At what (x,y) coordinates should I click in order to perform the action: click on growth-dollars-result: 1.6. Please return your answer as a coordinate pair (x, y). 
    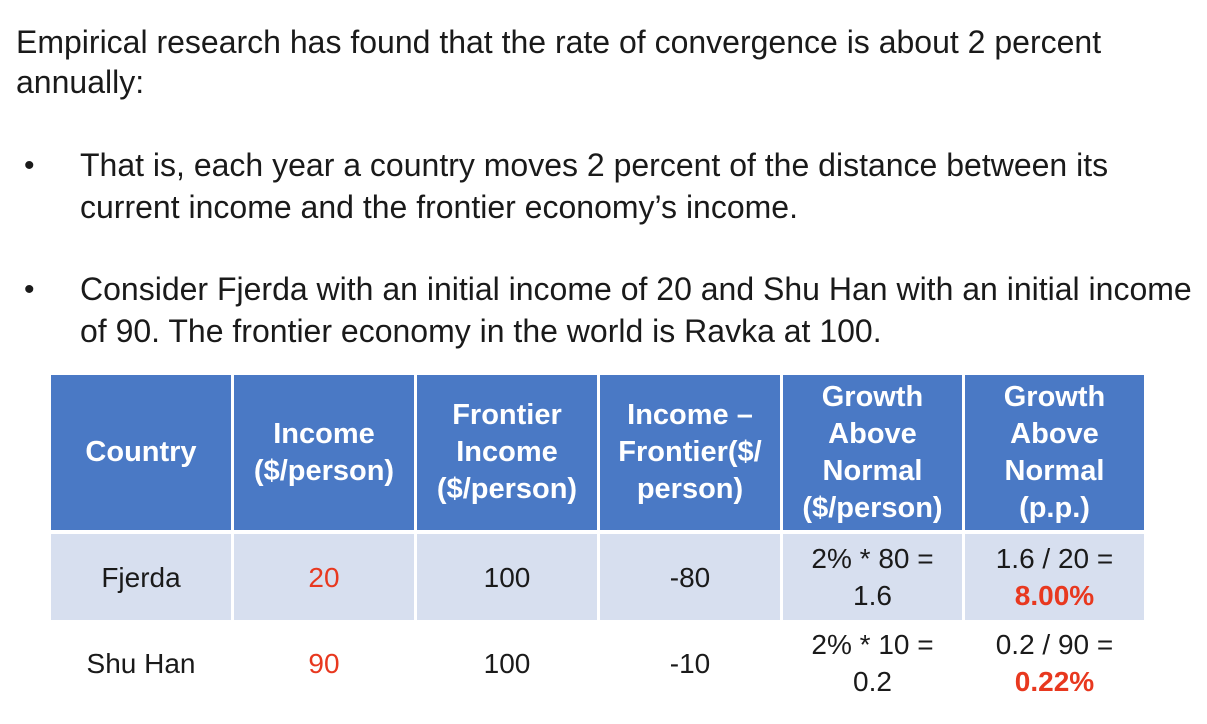
    Looking at the image, I should click on (872, 595).